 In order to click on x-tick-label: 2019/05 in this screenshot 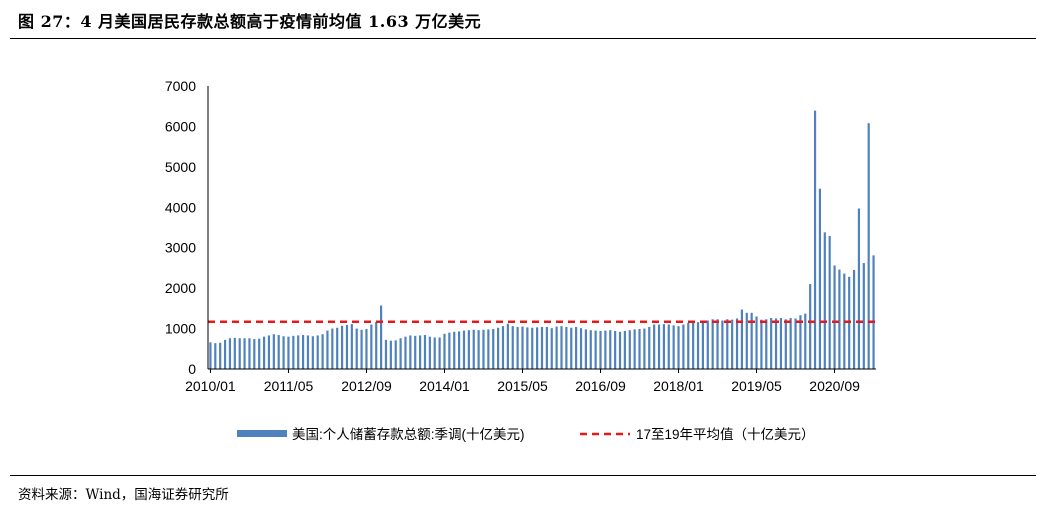, I will do `click(756, 386)`.